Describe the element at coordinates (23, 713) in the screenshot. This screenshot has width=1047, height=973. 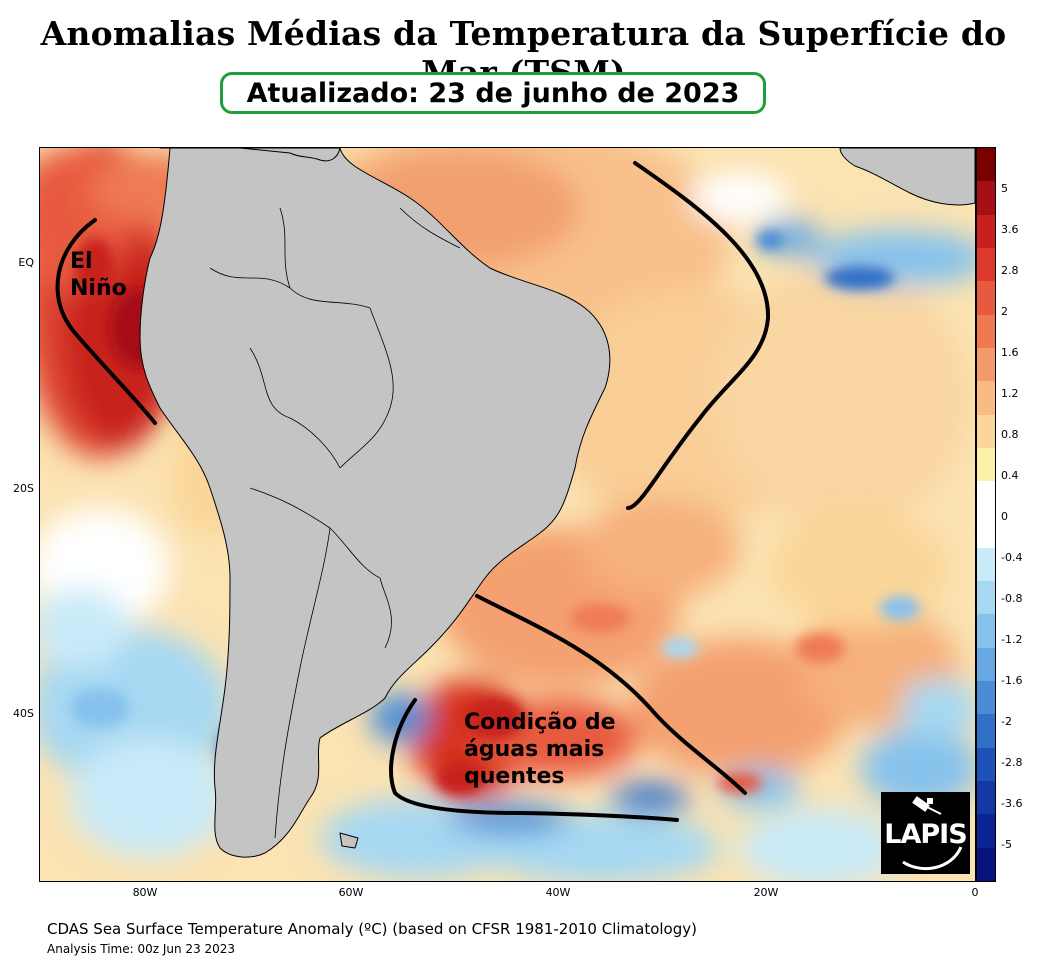
I see `lat-label-40s: 40S` at that location.